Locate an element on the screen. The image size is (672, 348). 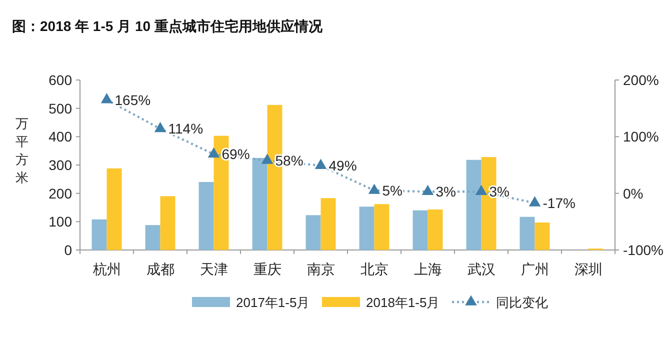
data-label: 114% is located at coordinates (186, 128).